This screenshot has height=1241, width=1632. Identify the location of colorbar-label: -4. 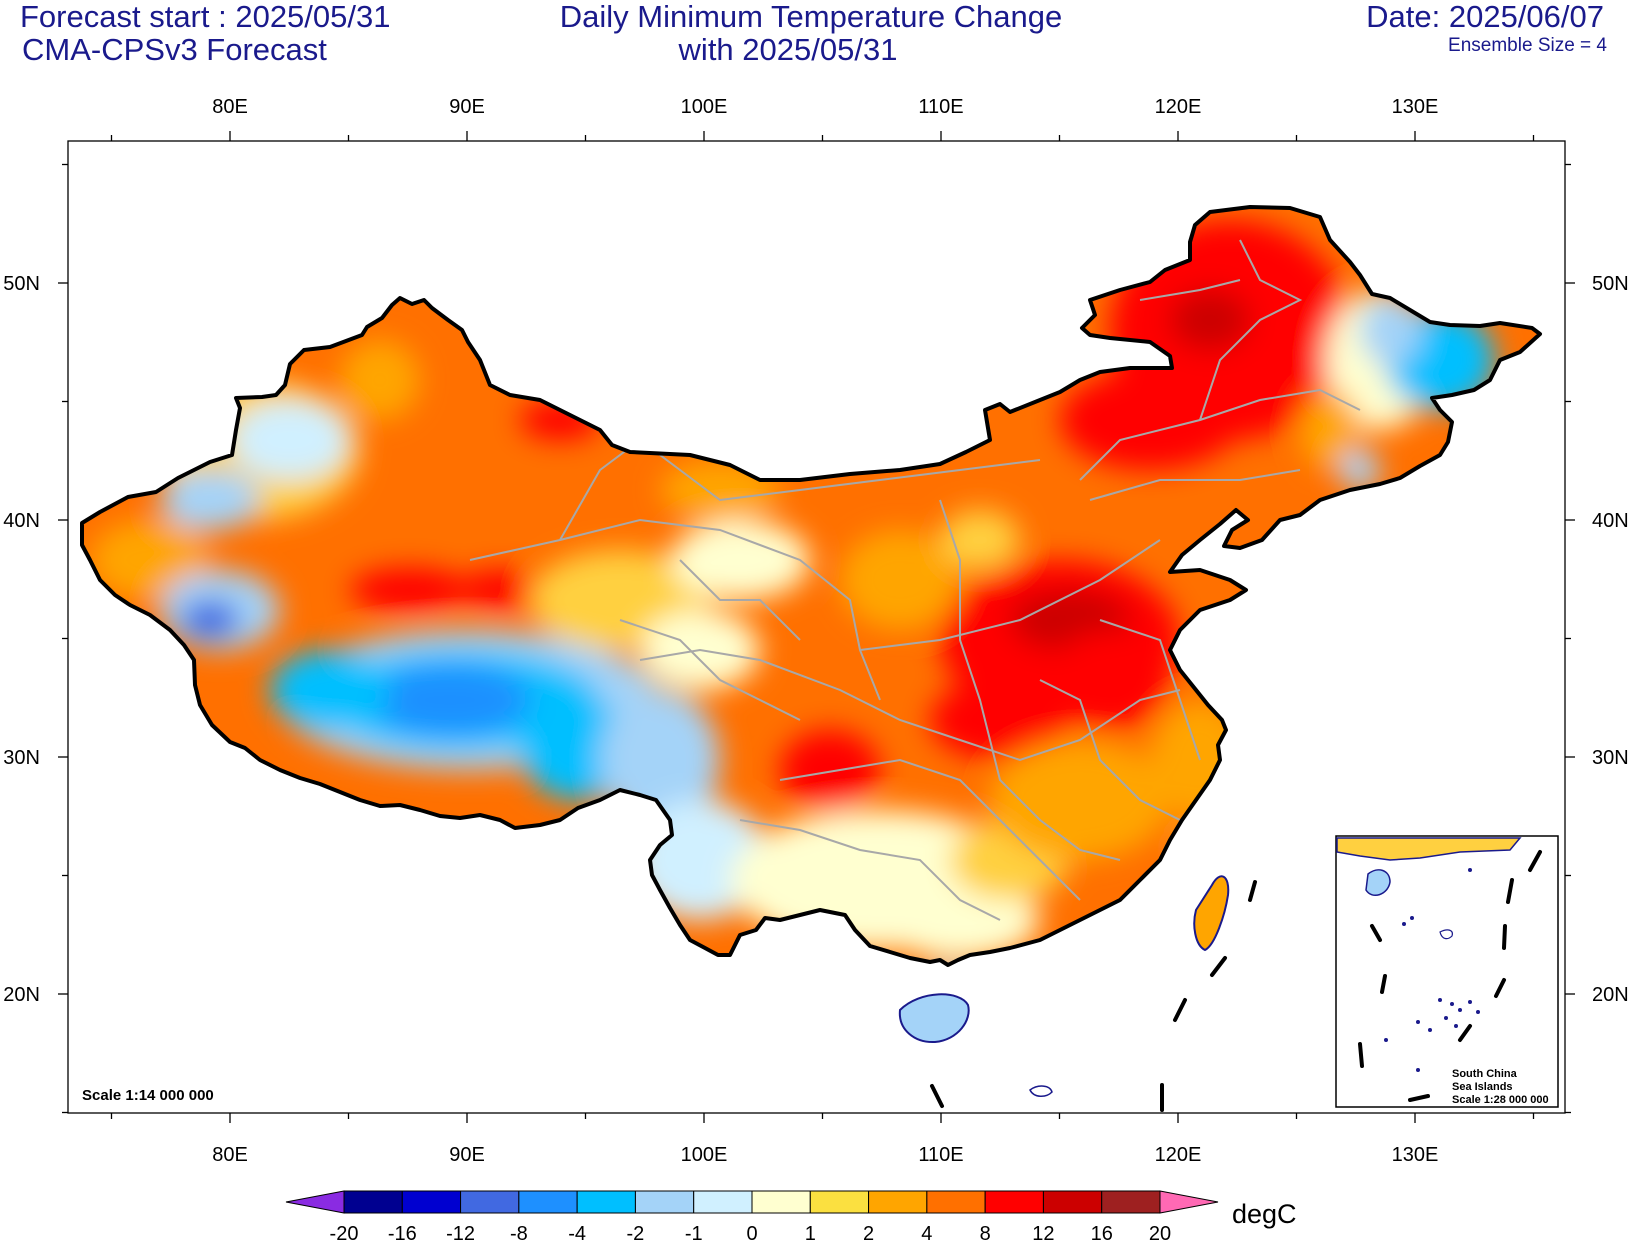
(577, 1232).